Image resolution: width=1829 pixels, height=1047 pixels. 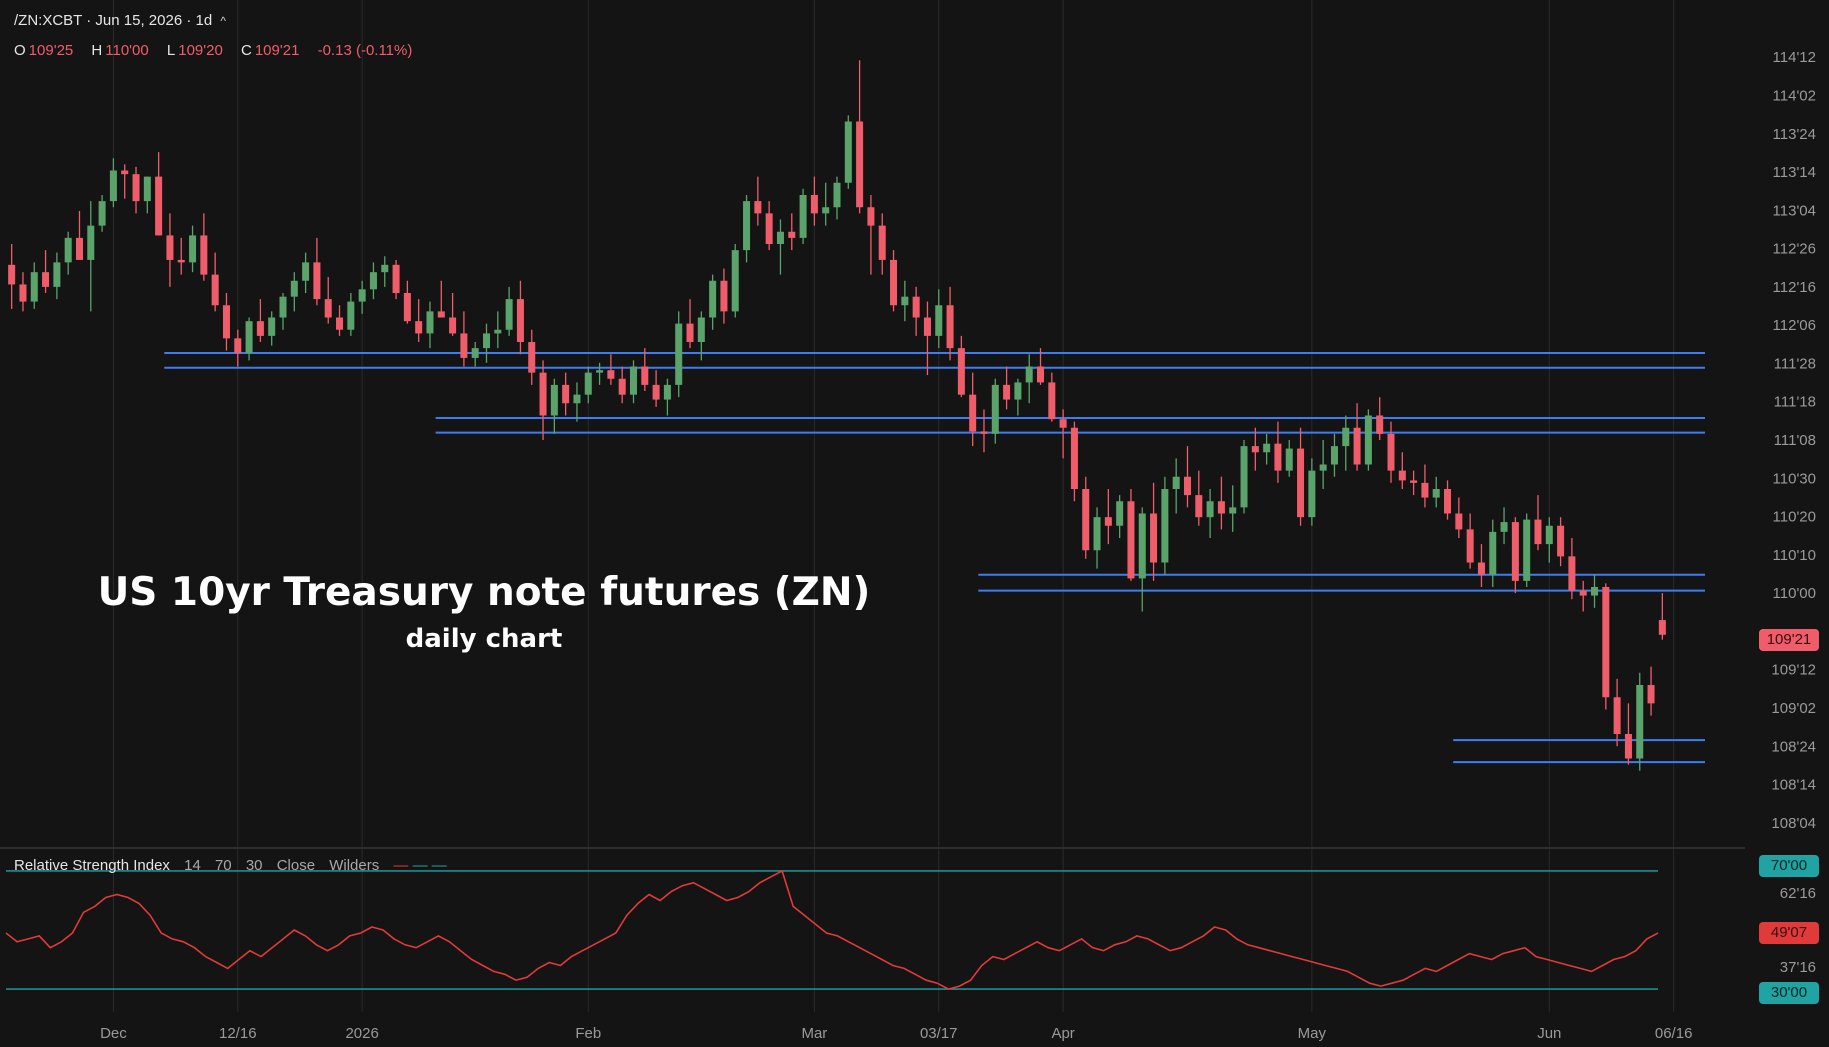 I want to click on time-tick-label: Feb, so click(x=588, y=1033).